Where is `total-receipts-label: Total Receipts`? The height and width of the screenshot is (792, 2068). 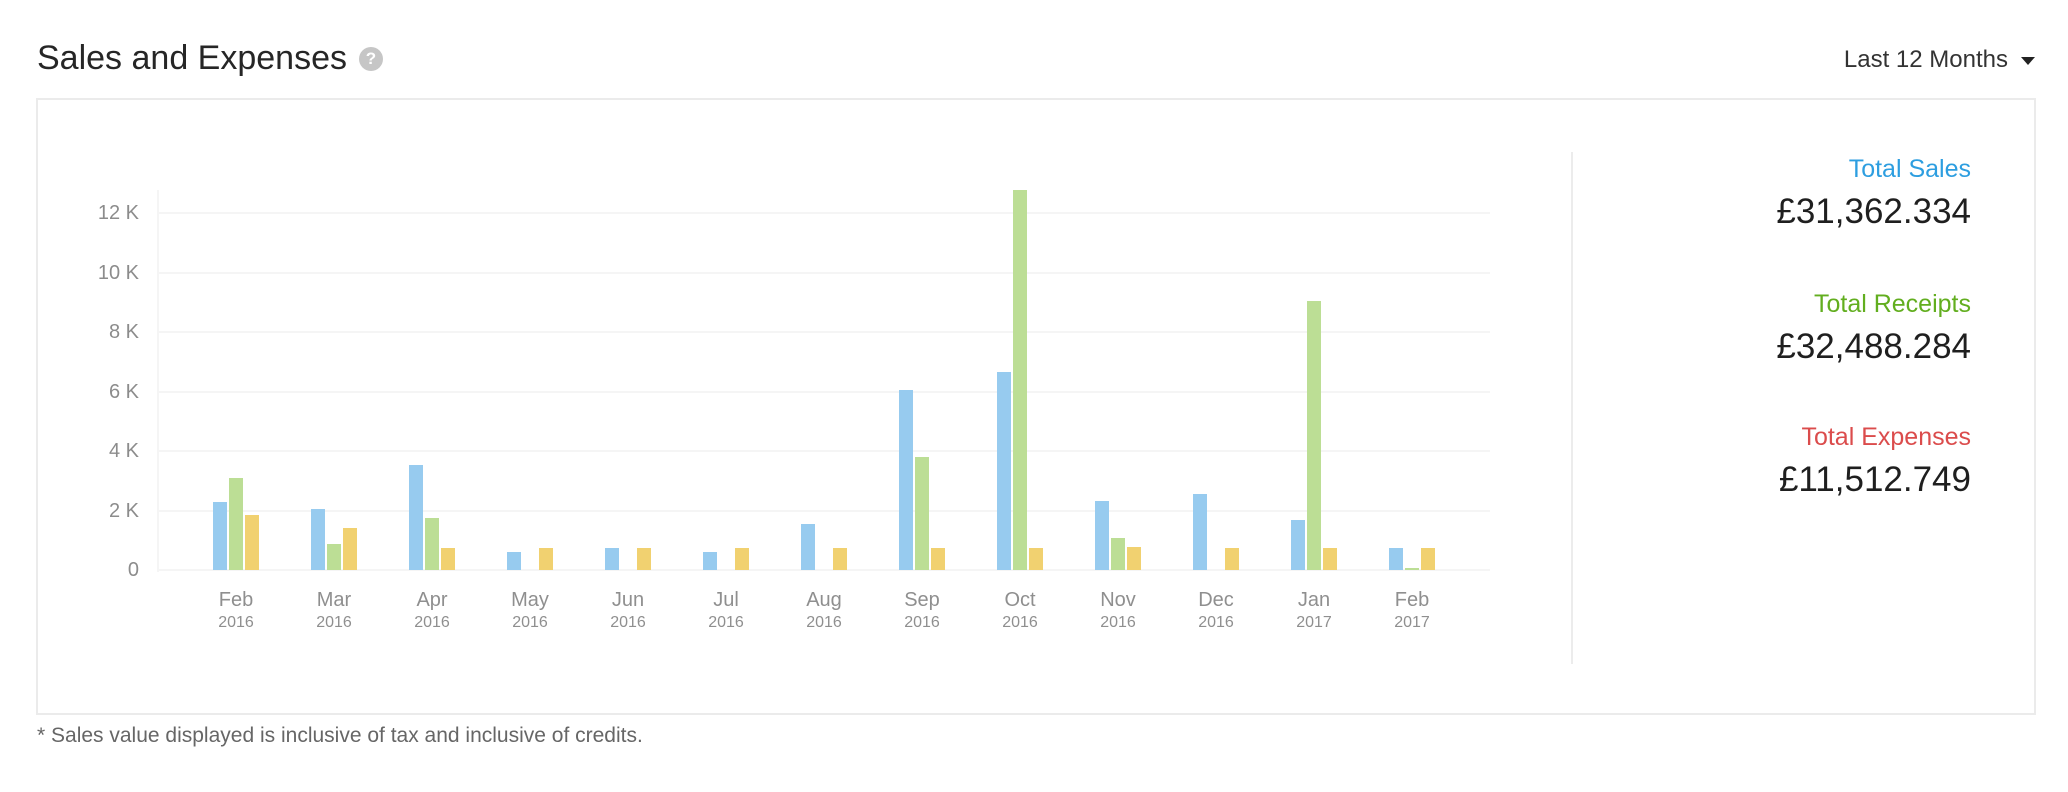 total-receipts-label: Total Receipts is located at coordinates (1892, 304).